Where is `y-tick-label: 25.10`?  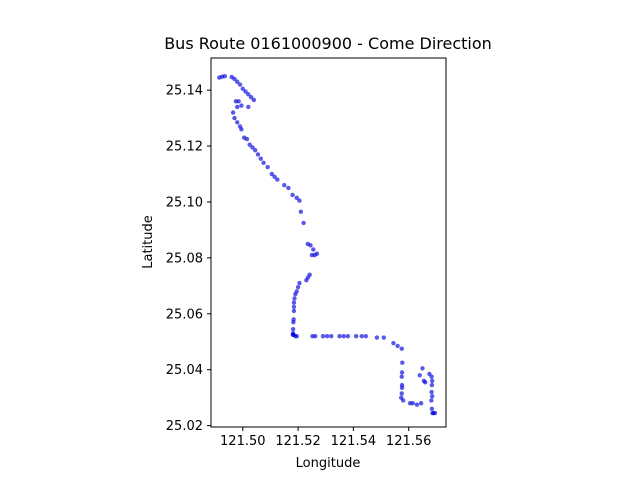 y-tick-label: 25.10 is located at coordinates (184, 202).